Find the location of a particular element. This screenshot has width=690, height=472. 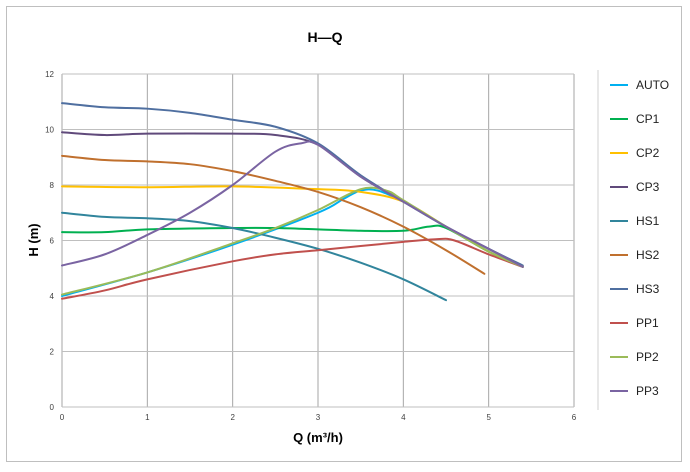

y-axis-label: H (m) is located at coordinates (33, 239).